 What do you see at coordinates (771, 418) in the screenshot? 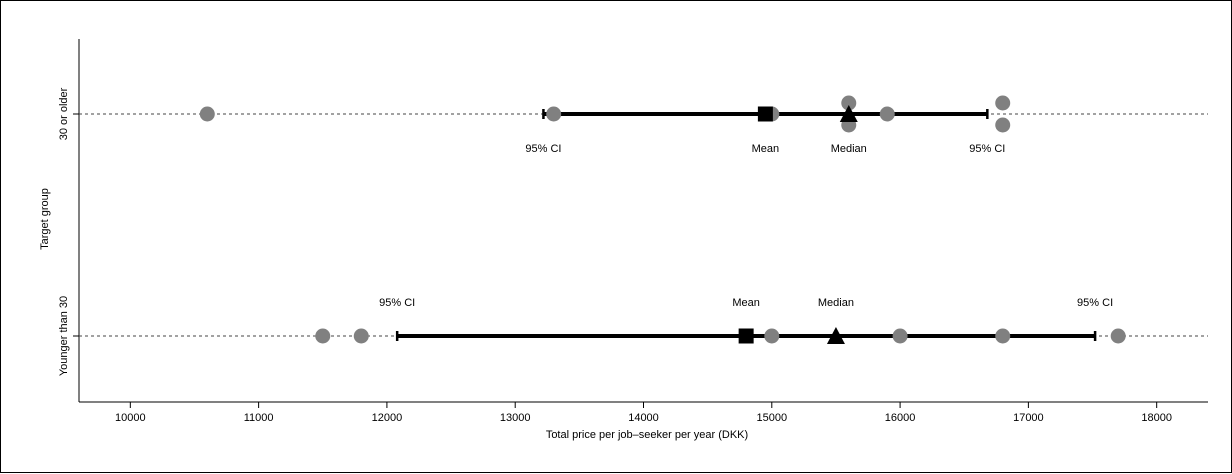
I see `x-tick-label: 15000` at bounding box center [771, 418].